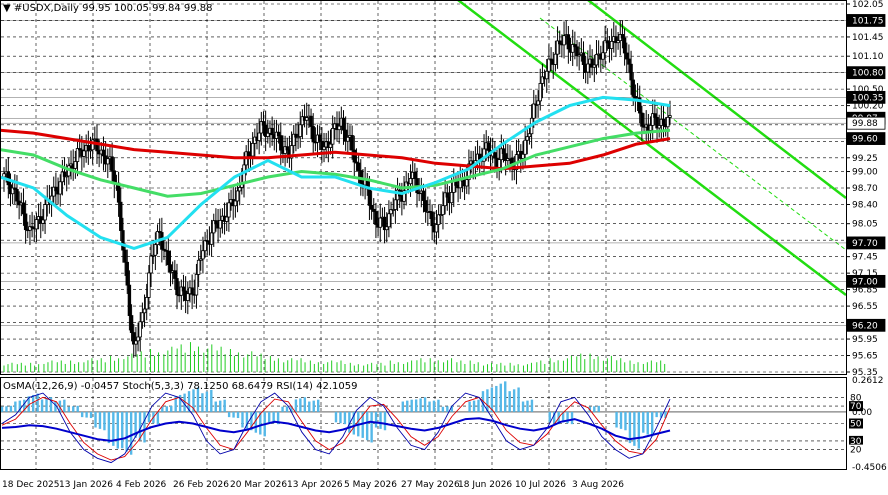 This screenshot has height=495, width=888. I want to click on level-tag-label: 101.75, so click(868, 21).